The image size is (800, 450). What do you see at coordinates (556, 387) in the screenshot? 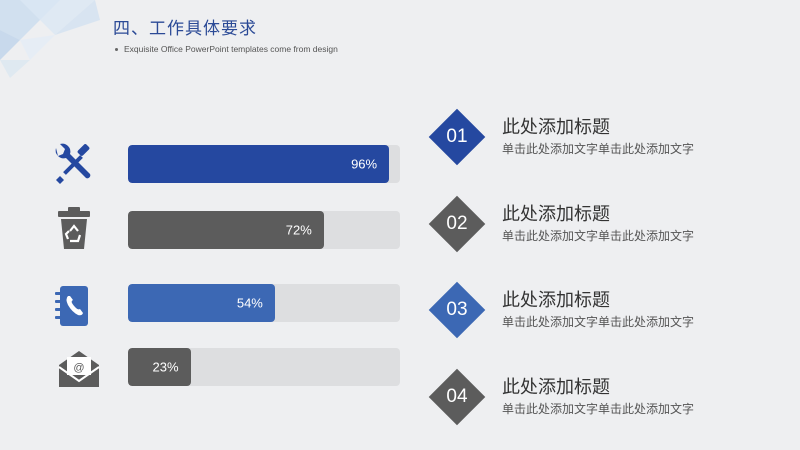
I see `step-title-4: 此处添加标题` at bounding box center [556, 387].